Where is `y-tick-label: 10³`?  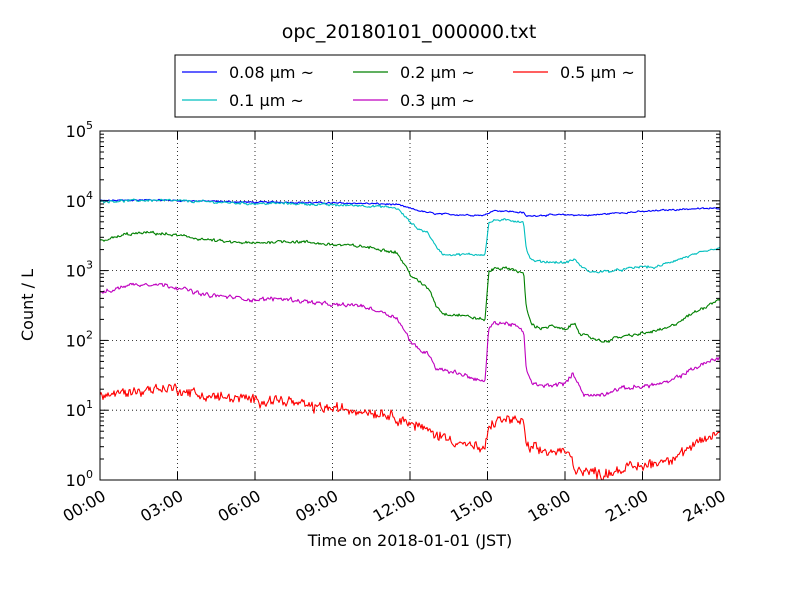 y-tick-label: 10³ is located at coordinates (79, 270).